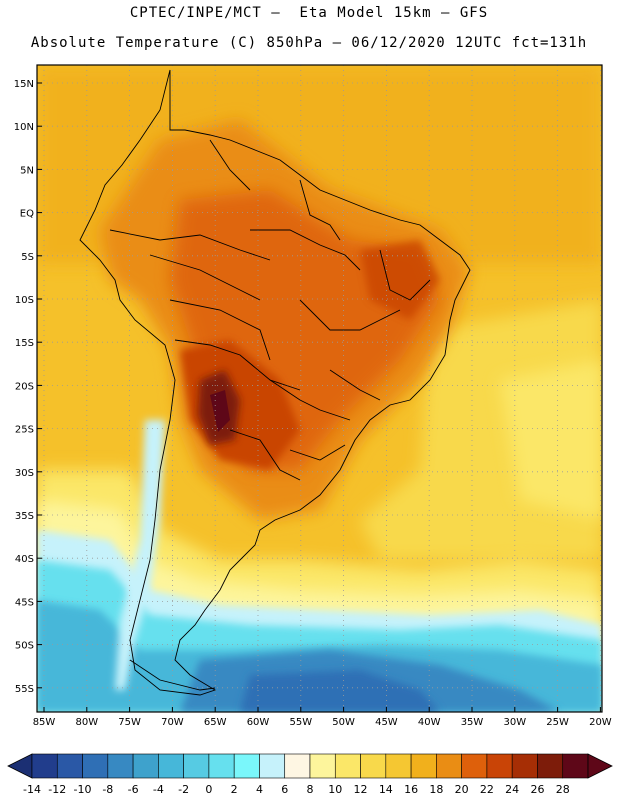 The height and width of the screenshot is (800, 618). Describe the element at coordinates (215, 722) in the screenshot. I see `lon-label: 65W` at that location.